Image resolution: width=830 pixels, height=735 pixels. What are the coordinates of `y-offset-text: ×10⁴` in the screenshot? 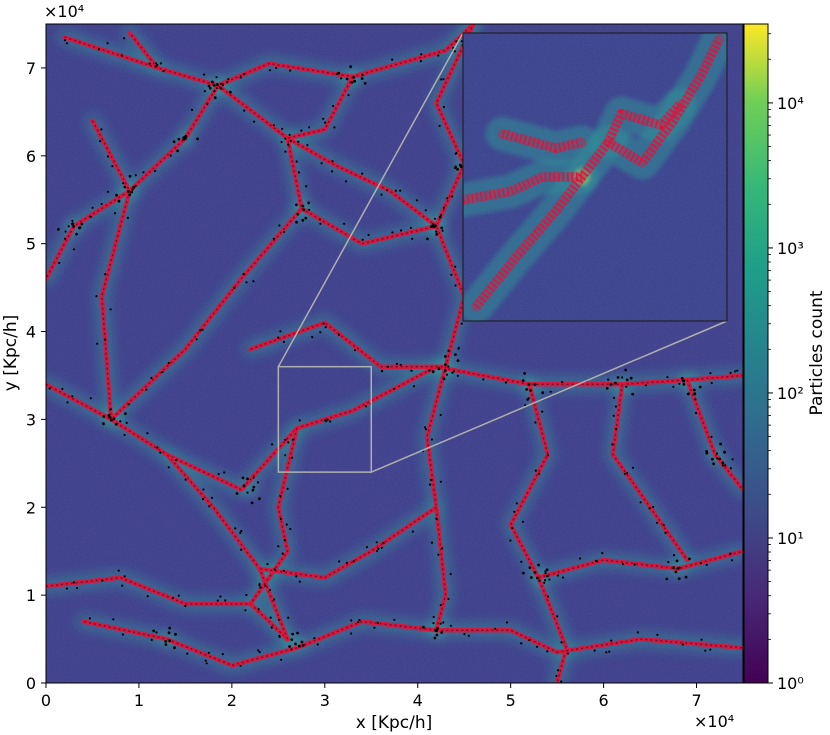 It's located at (64, 11).